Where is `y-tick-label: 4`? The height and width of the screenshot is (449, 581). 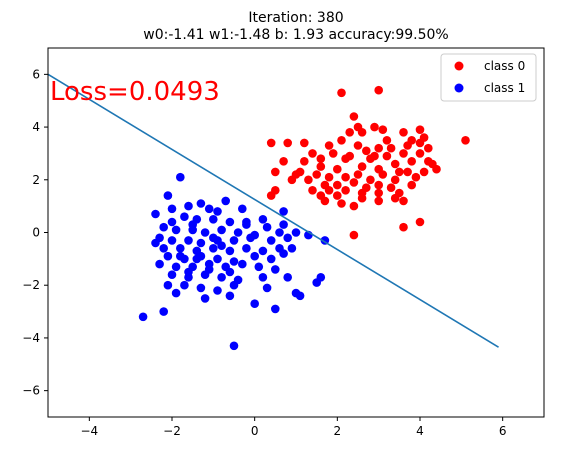
y-tick-label: 4 is located at coordinates (36, 127).